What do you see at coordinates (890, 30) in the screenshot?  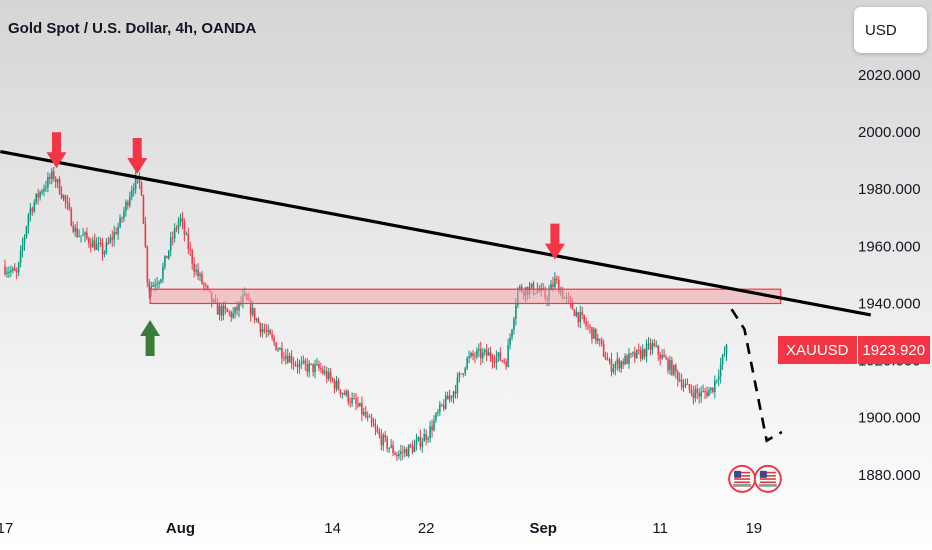 I see `currency-button: USD` at bounding box center [890, 30].